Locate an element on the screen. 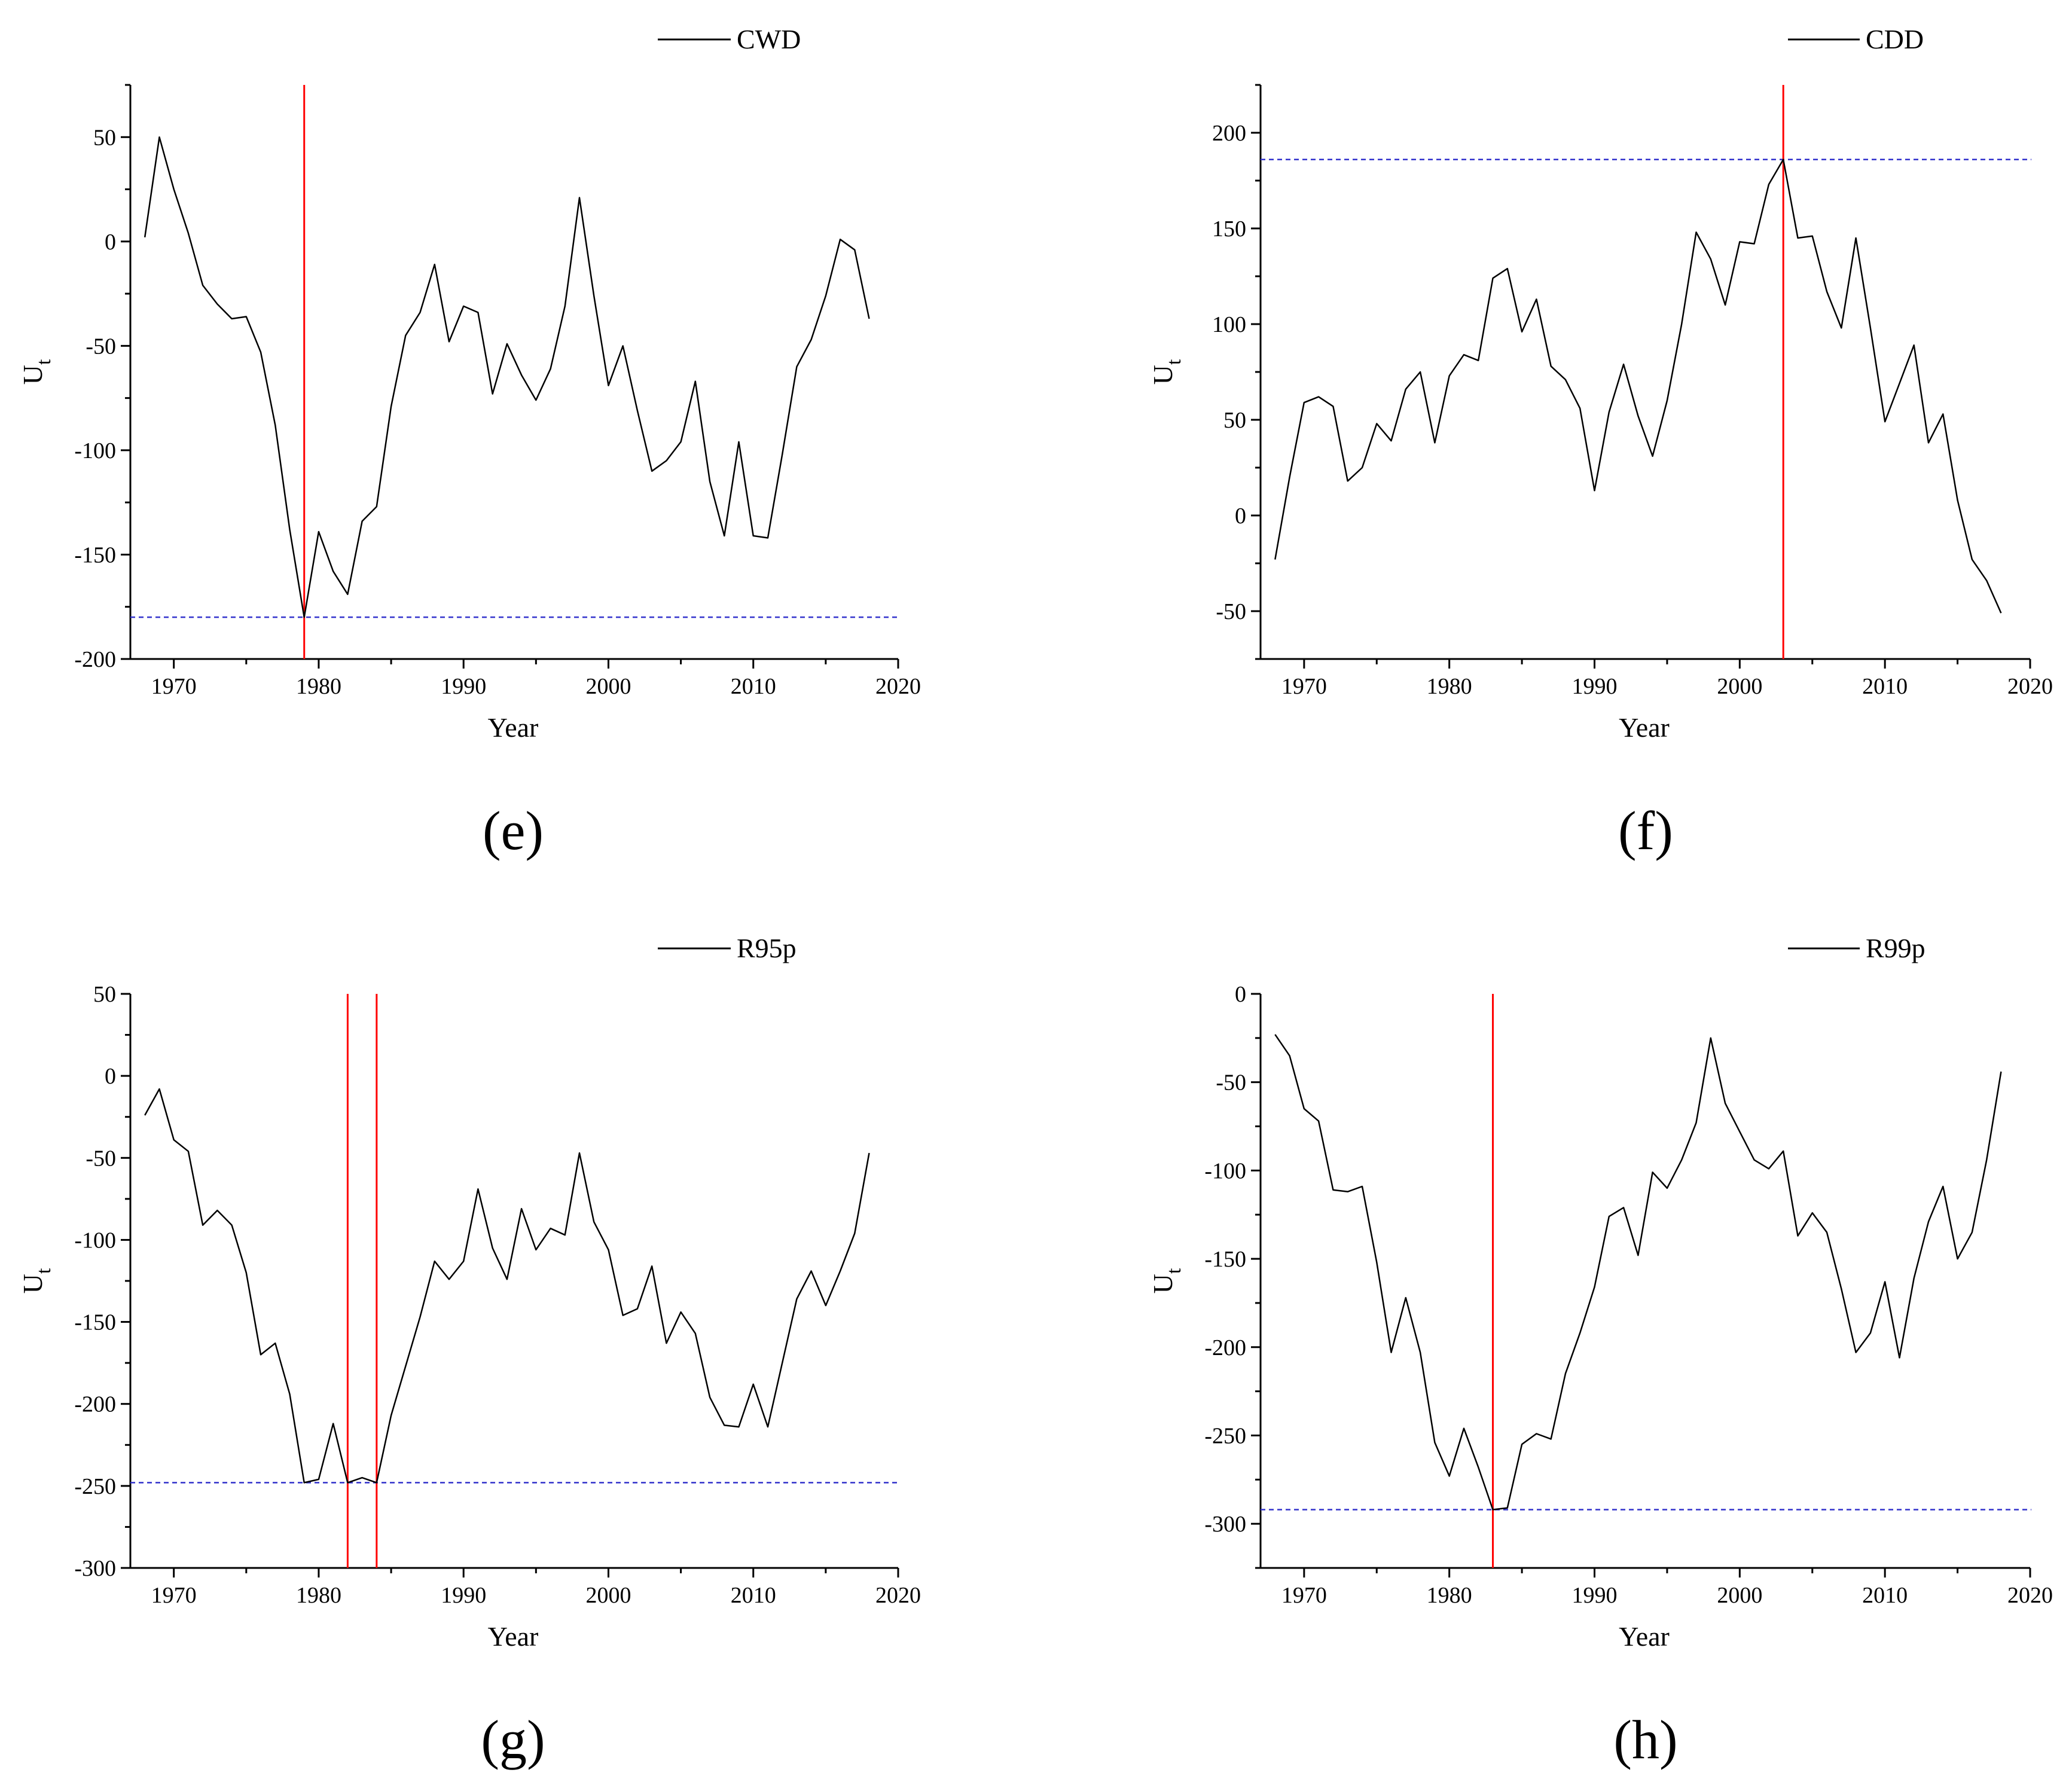 The height and width of the screenshot is (1788, 2072). panel-label: (f) is located at coordinates (1645, 830).